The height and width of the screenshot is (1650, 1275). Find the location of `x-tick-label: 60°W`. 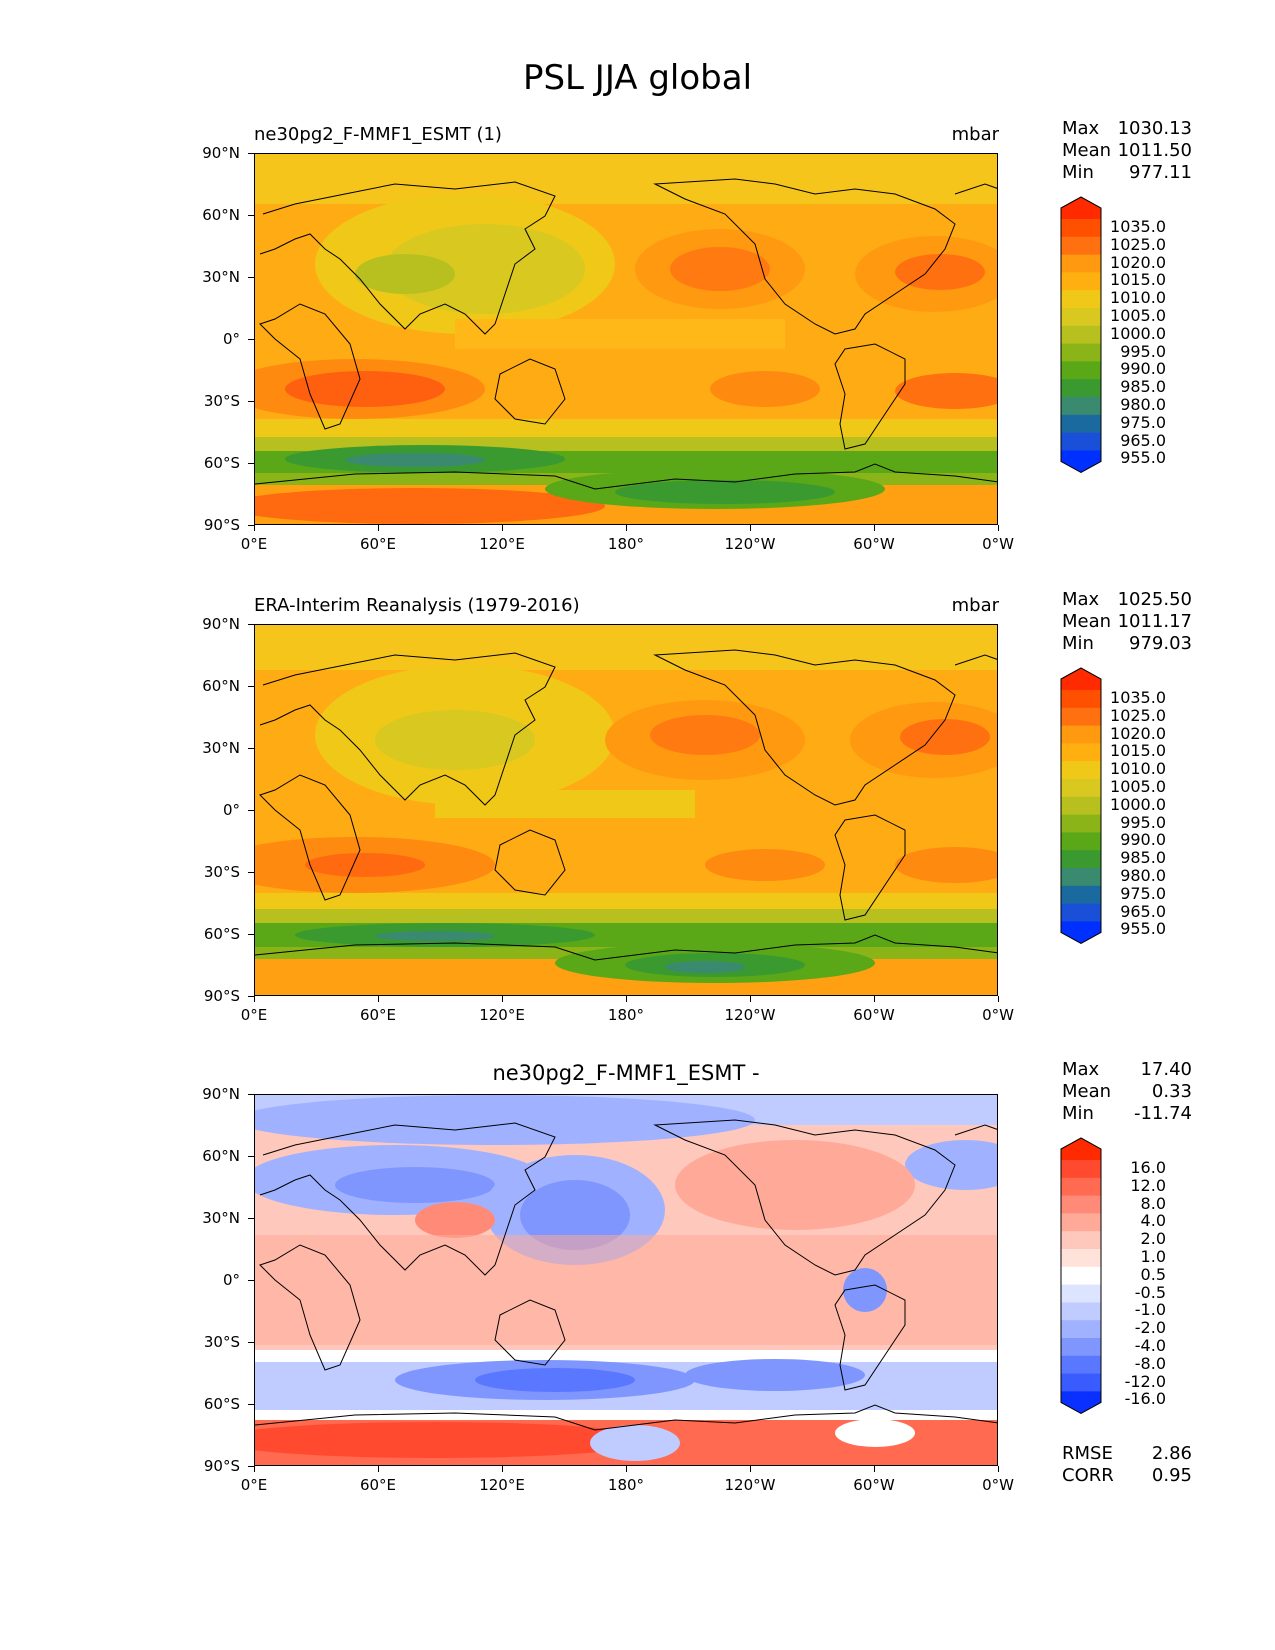

x-tick-label: 60°W is located at coordinates (874, 544).